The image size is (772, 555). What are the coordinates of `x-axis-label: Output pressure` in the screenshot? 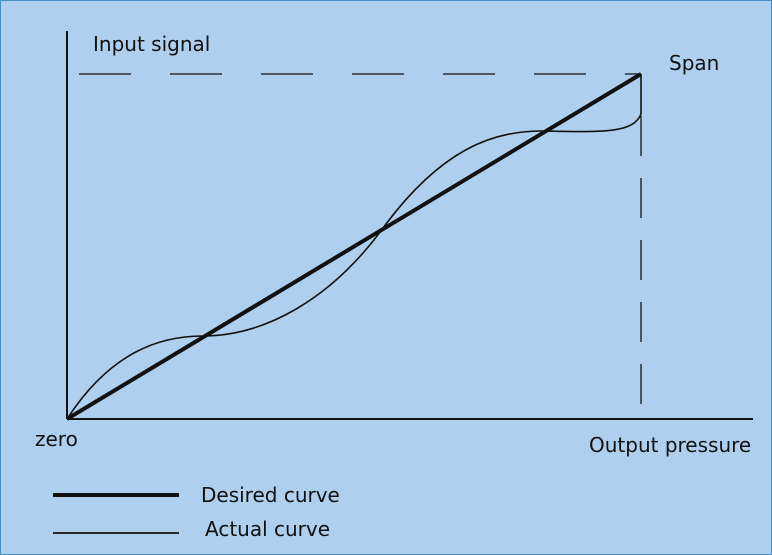 It's located at (670, 445).